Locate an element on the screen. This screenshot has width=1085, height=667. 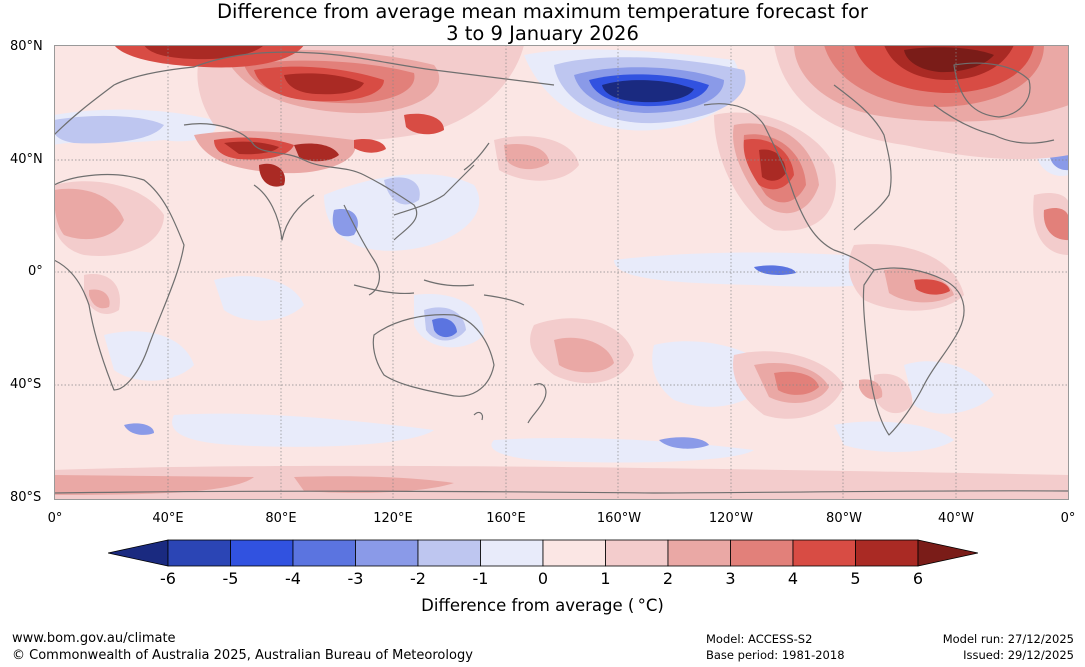
colorbar-tick-label: -2 is located at coordinates (418, 578).